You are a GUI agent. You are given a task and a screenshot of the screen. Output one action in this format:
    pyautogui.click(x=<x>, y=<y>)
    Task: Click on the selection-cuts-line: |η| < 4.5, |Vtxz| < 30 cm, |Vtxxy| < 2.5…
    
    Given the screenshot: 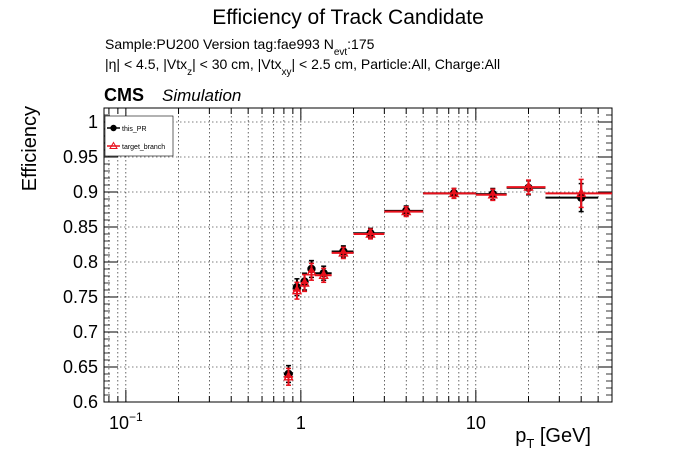 What is the action you would take?
    pyautogui.click(x=302, y=67)
    